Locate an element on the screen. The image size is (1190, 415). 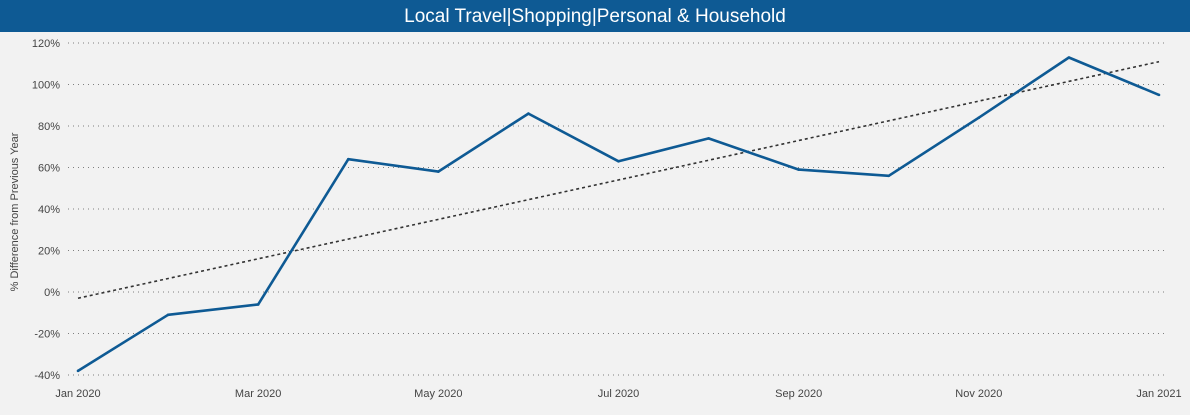
x-tick-label: Nov 2020 is located at coordinates (978, 394).